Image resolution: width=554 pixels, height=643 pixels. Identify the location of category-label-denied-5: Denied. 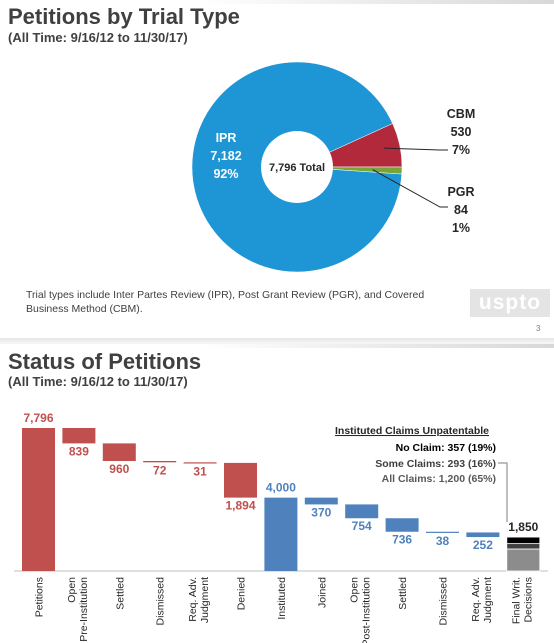
(242, 593).